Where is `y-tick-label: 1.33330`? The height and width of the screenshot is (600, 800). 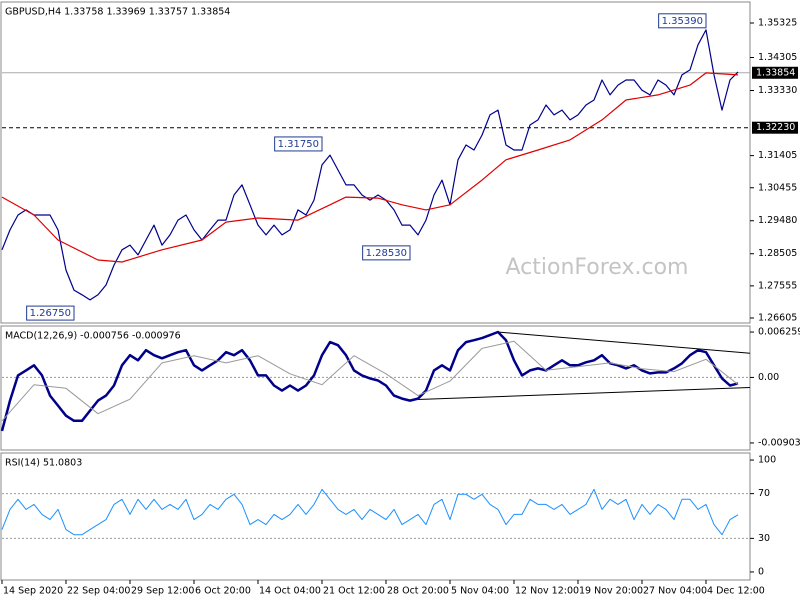 y-tick-label: 1.33330 is located at coordinates (777, 90).